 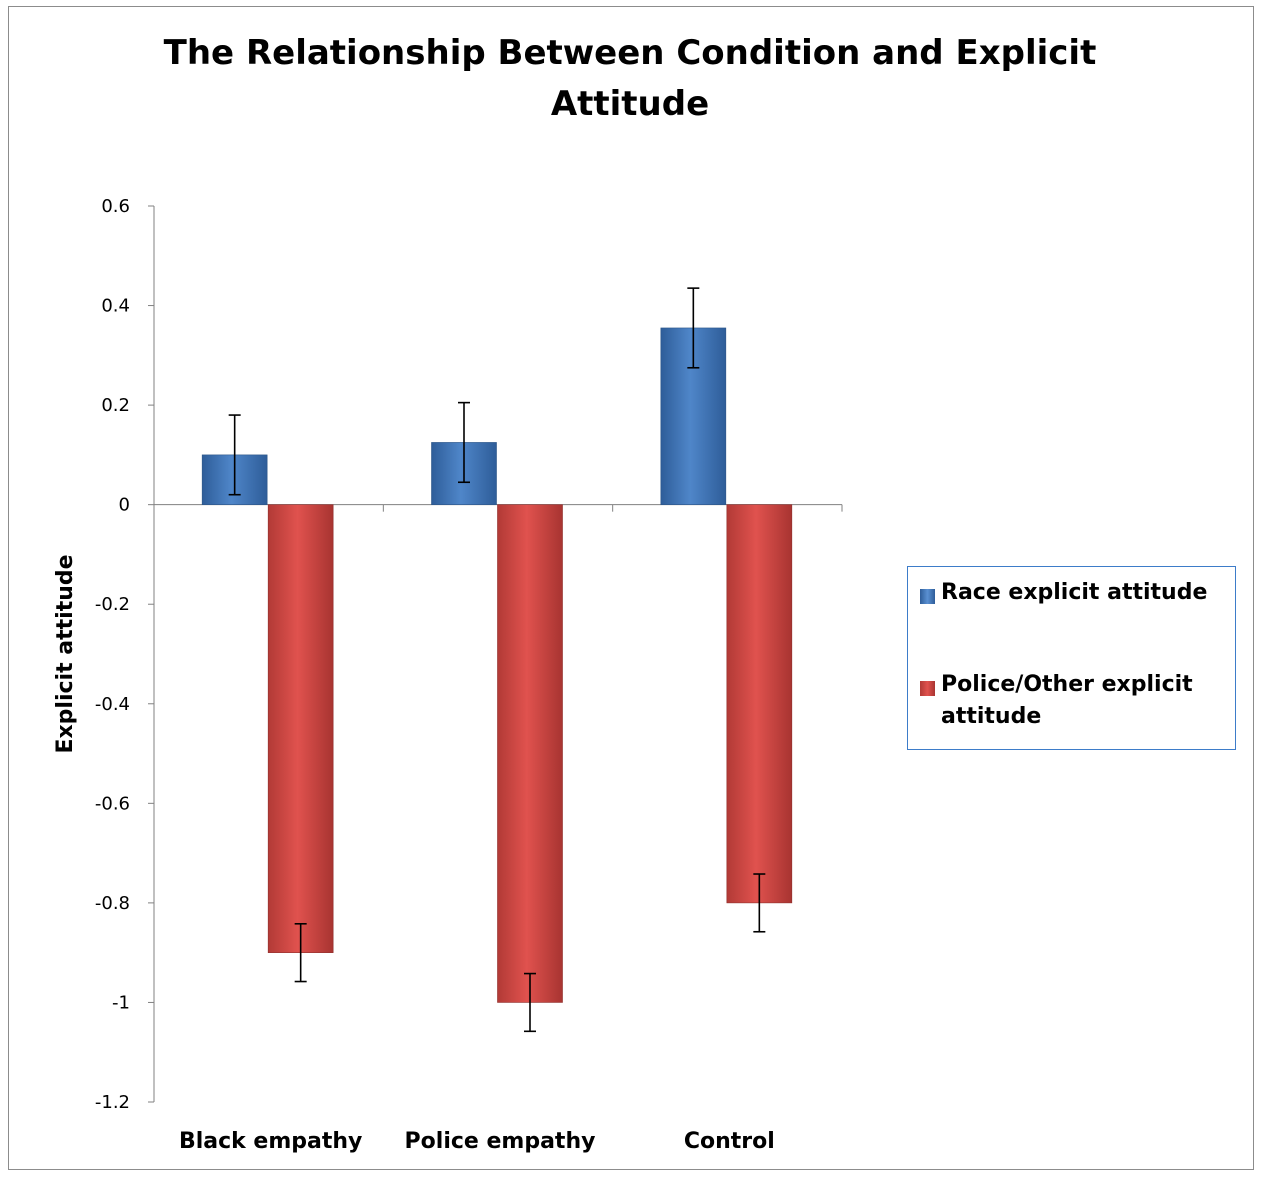 I want to click on y-tick-label: 0.4, so click(x=115, y=306).